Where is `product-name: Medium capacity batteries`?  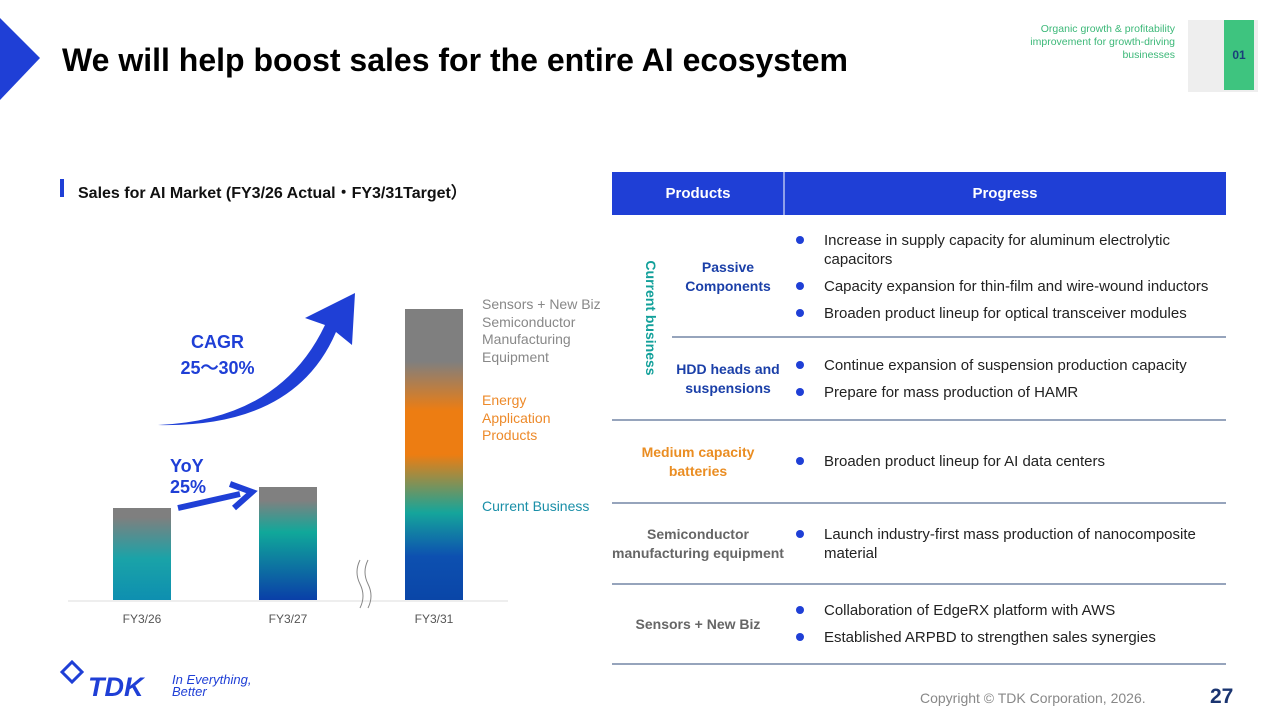 product-name: Medium capacity batteries is located at coordinates (698, 461).